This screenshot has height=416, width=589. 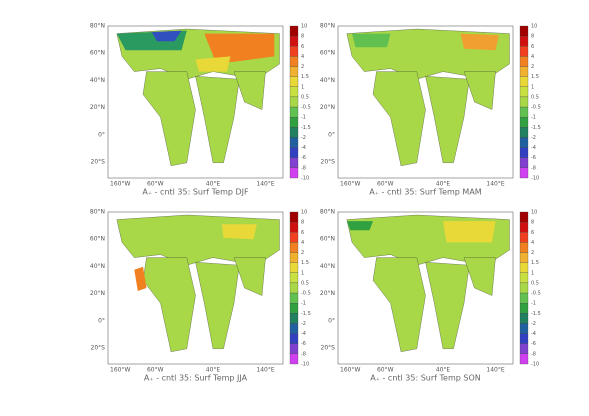 What do you see at coordinates (213, 184) in the screenshot?
I see `lon-label: 40°E` at bounding box center [213, 184].